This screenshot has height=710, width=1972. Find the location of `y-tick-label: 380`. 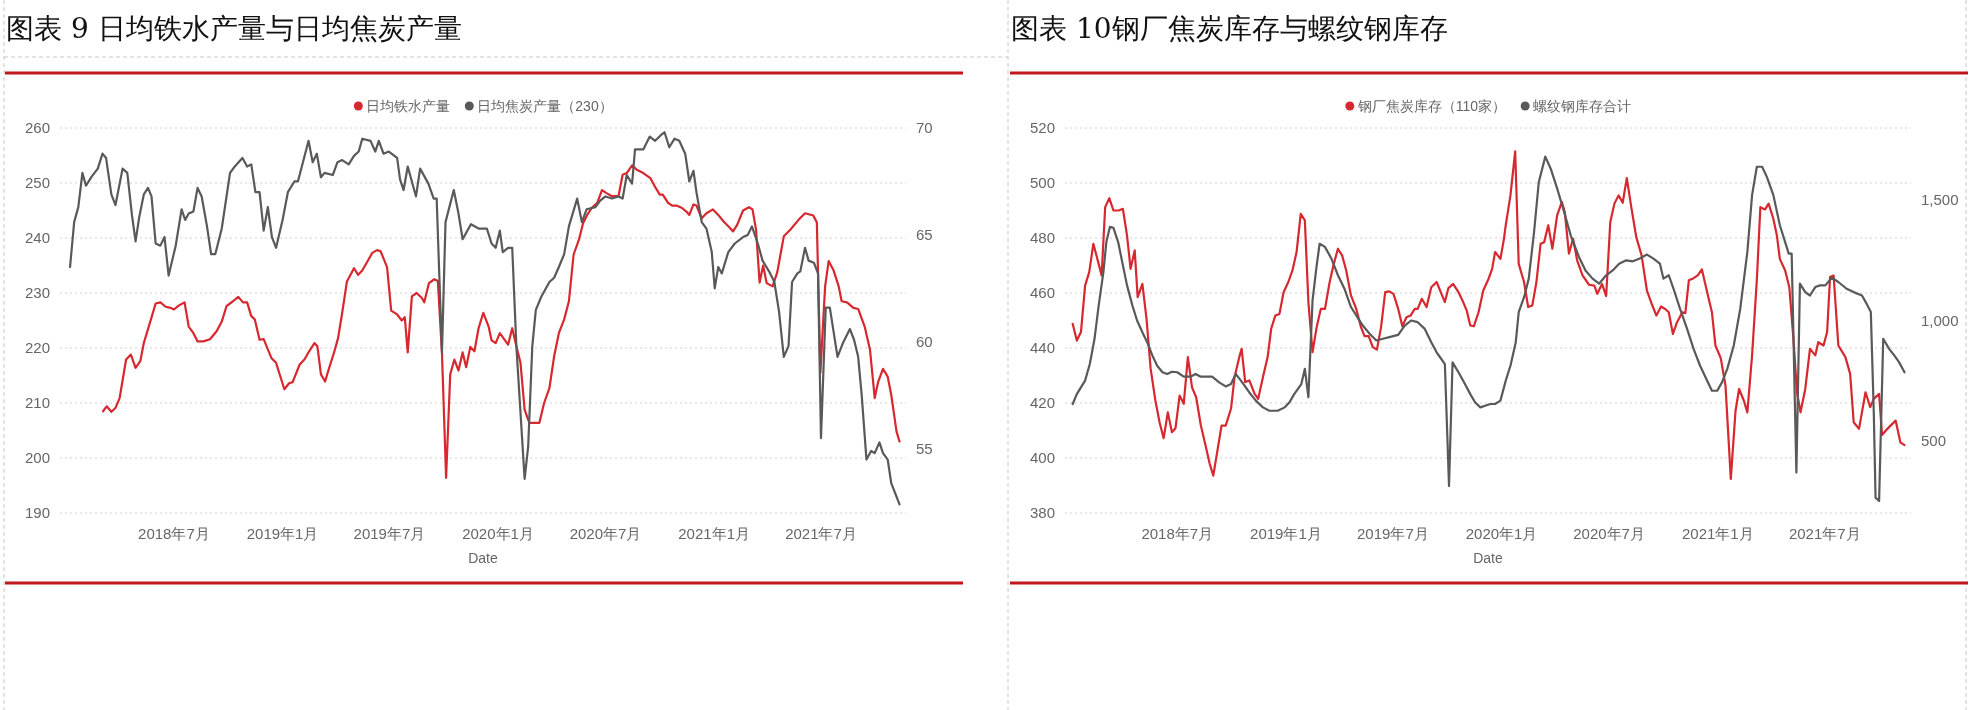

y-tick-label: 380 is located at coordinates (1042, 512).